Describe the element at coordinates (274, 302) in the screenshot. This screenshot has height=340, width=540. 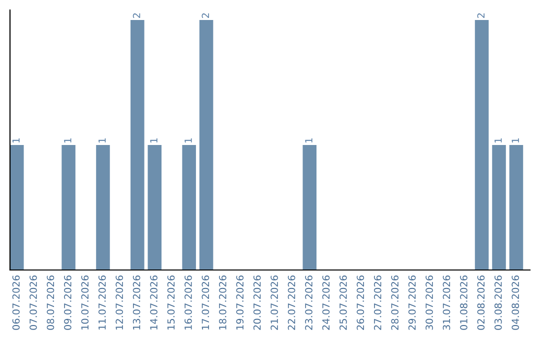
I see `x-tick-label: 21.07.2026` at that location.